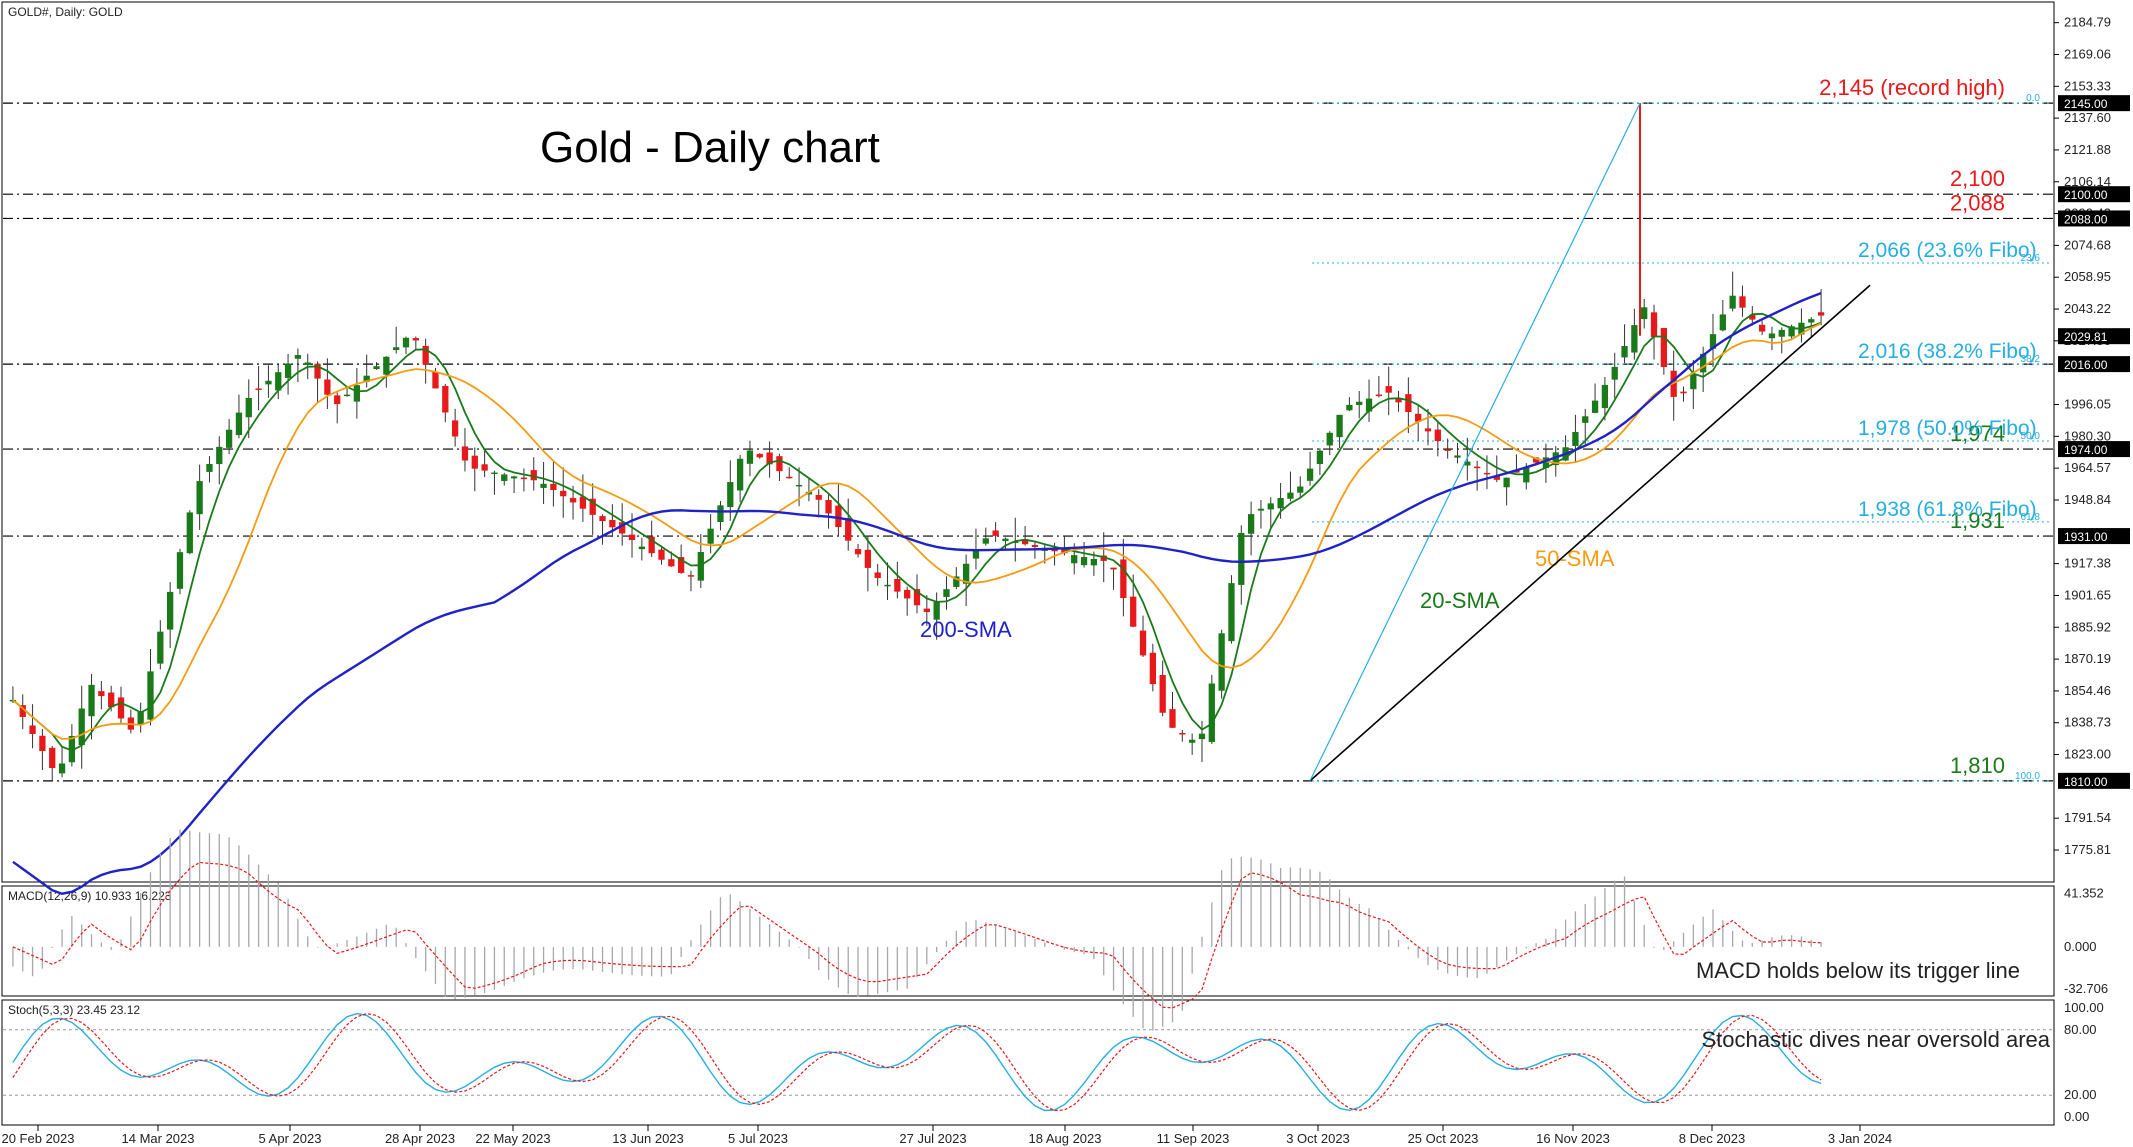 The image size is (2133, 1147). What do you see at coordinates (648, 1138) in the screenshot?
I see `date-tick-label: 13 Jun 2023` at bounding box center [648, 1138].